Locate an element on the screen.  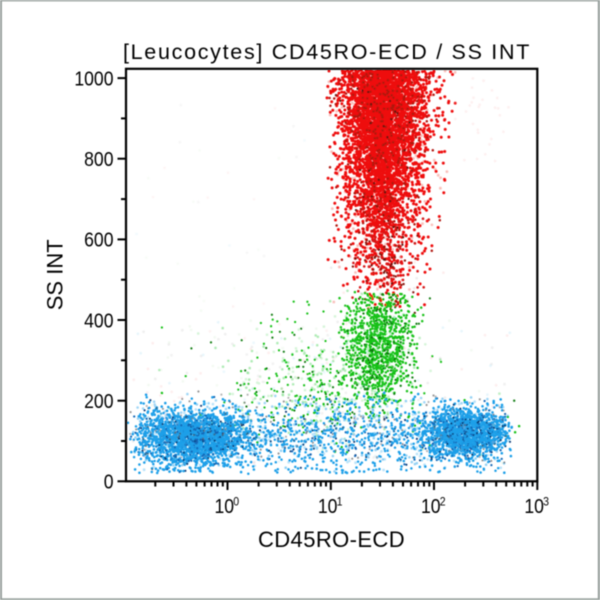
svg-text:[Leucocytes] CD45RO-ECD / SS I: [Leucocytes] CD45RO-ECD / SS INT is located at coordinates (327, 52).